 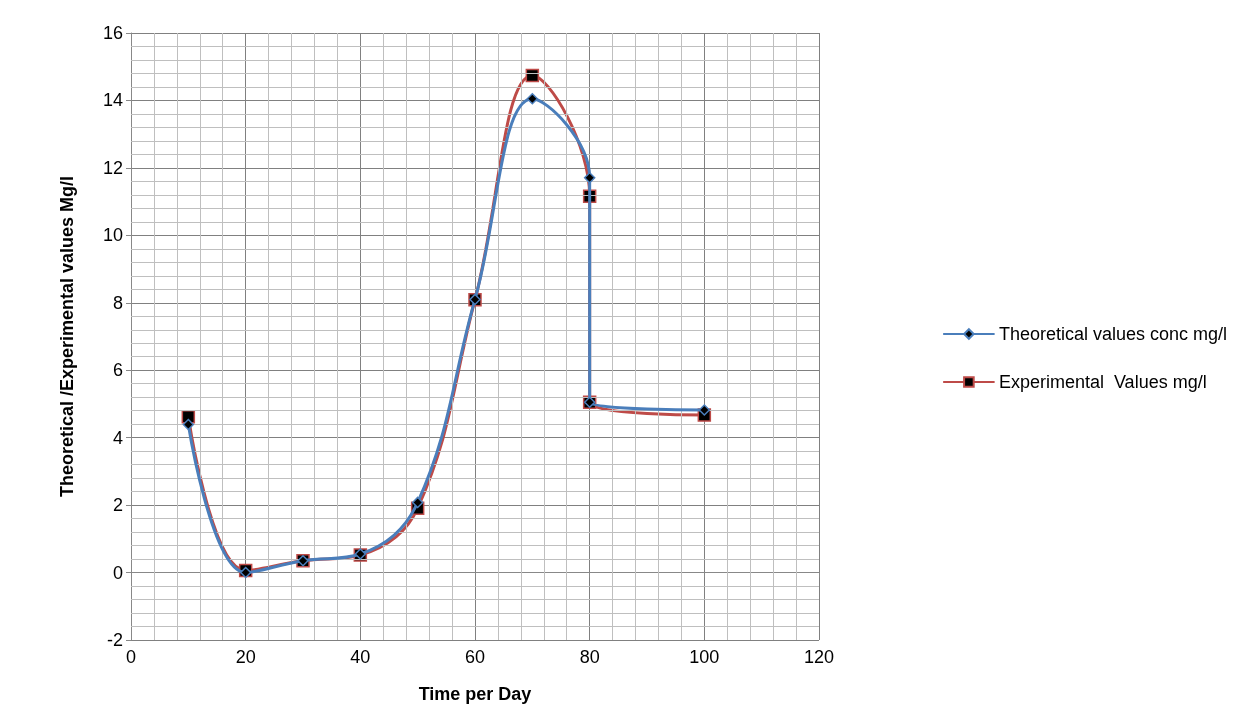 I want to click on x-tick-label: 120, so click(x=819, y=657).